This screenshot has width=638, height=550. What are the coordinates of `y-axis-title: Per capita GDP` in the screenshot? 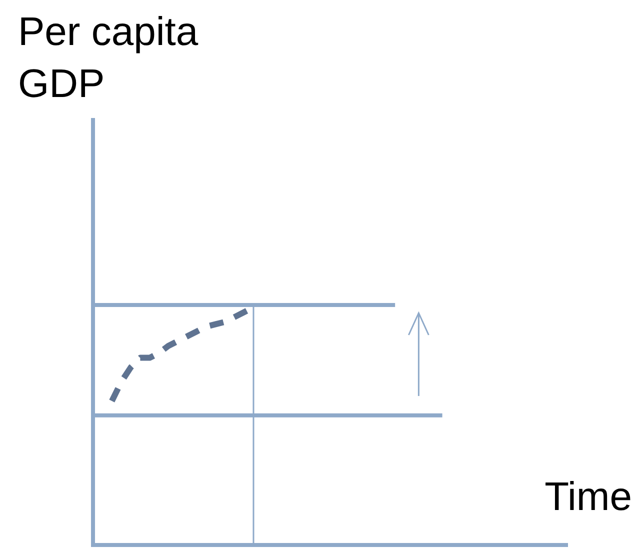 It's located at (108, 58).